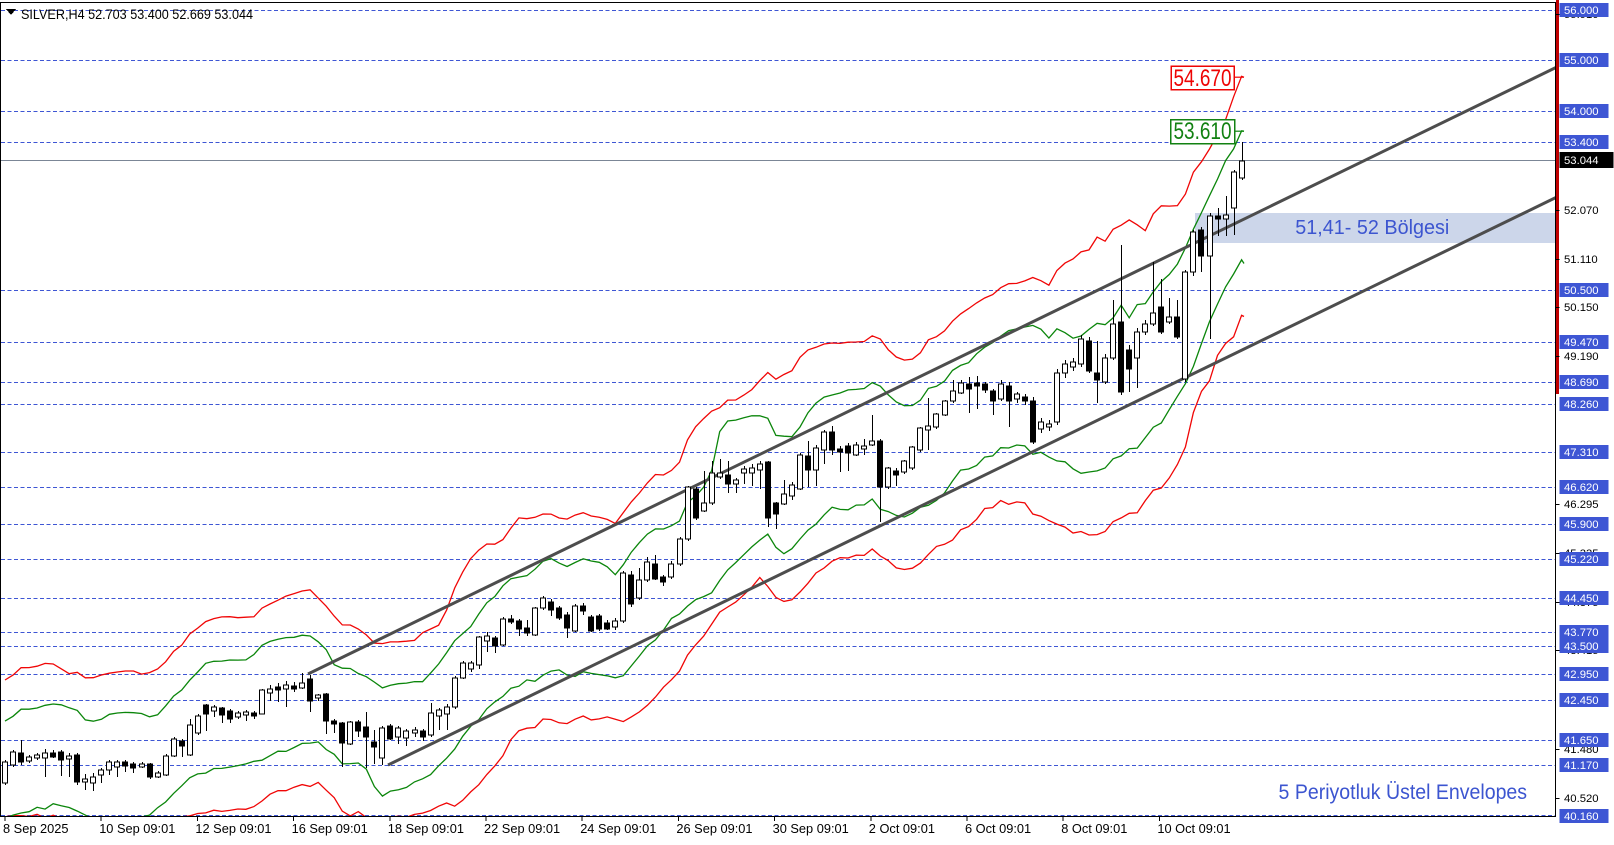 This screenshot has width=1614, height=845. What do you see at coordinates (1581, 161) in the screenshot?
I see `svg-text: 53.044` at bounding box center [1581, 161].